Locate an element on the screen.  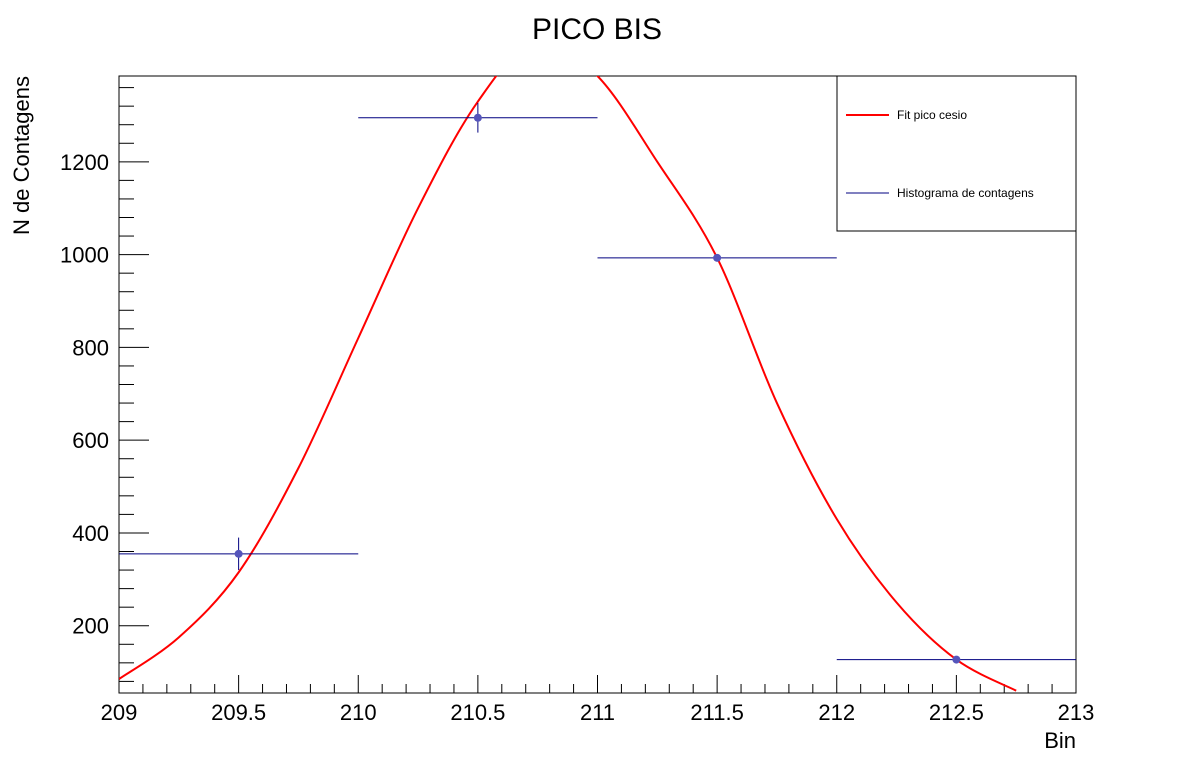
x-tick-label: 210 is located at coordinates (358, 712).